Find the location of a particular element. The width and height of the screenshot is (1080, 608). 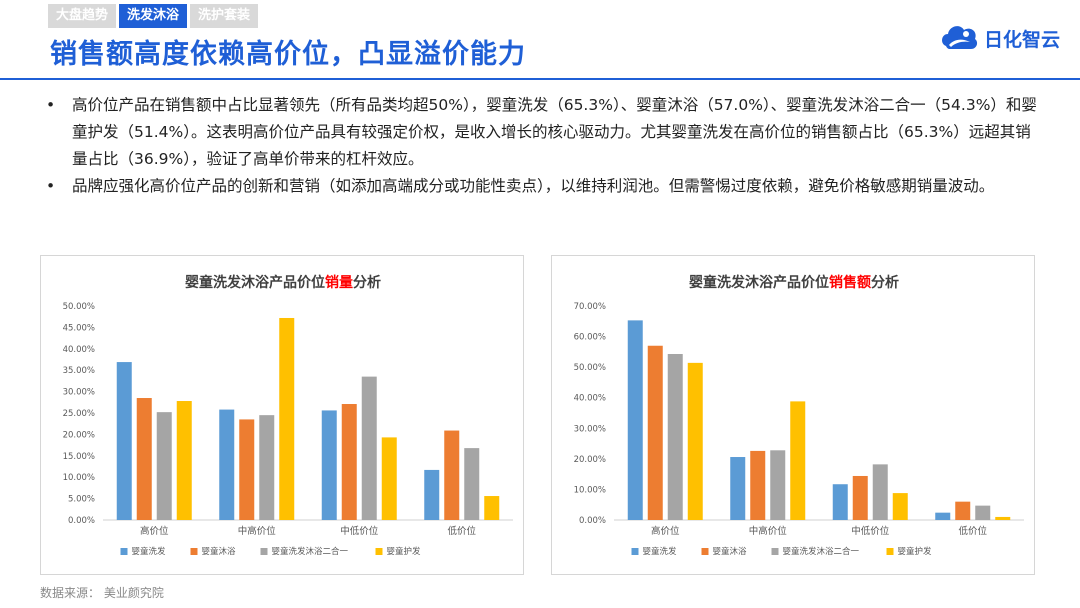

title-divider is located at coordinates (540, 79).